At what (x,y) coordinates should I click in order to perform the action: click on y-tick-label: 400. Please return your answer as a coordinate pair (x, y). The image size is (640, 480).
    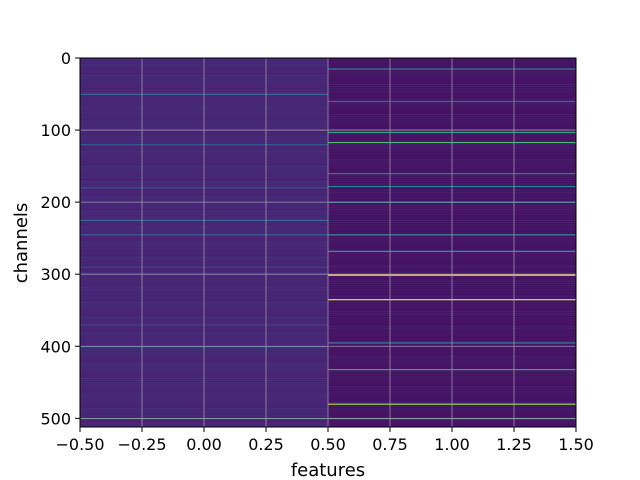
    Looking at the image, I should click on (55, 346).